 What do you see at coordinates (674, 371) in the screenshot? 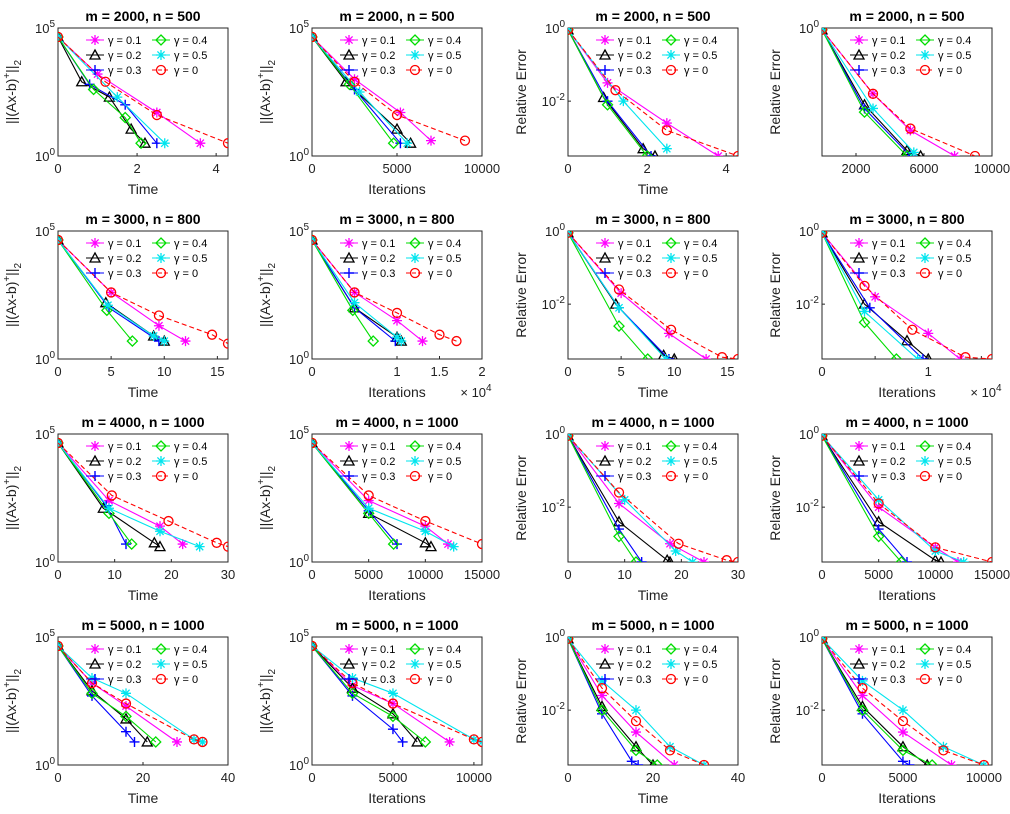
I see `x-tick-label: 10` at bounding box center [674, 371].